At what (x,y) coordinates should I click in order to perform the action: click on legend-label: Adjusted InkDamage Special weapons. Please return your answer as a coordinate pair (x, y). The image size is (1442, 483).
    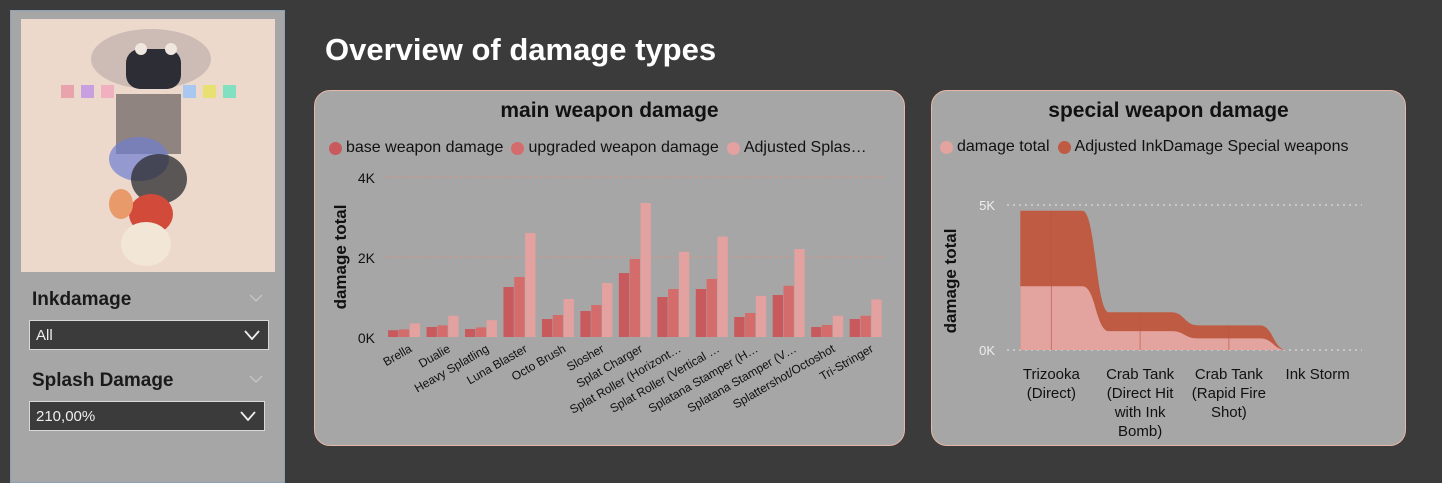
    Looking at the image, I should click on (1211, 146).